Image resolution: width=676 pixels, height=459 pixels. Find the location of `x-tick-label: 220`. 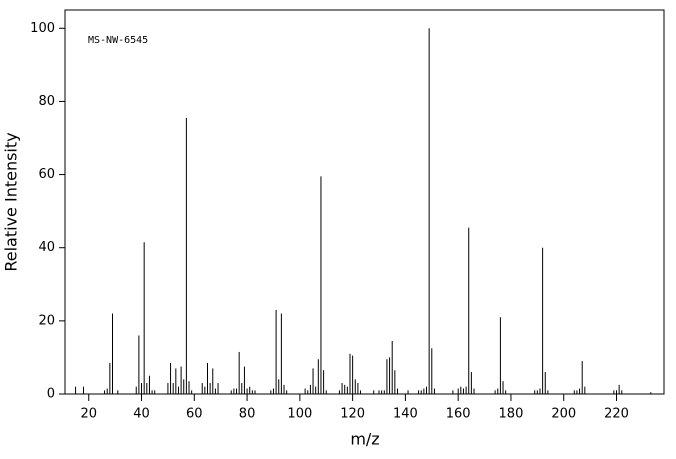

x-tick-label: 220 is located at coordinates (616, 414).